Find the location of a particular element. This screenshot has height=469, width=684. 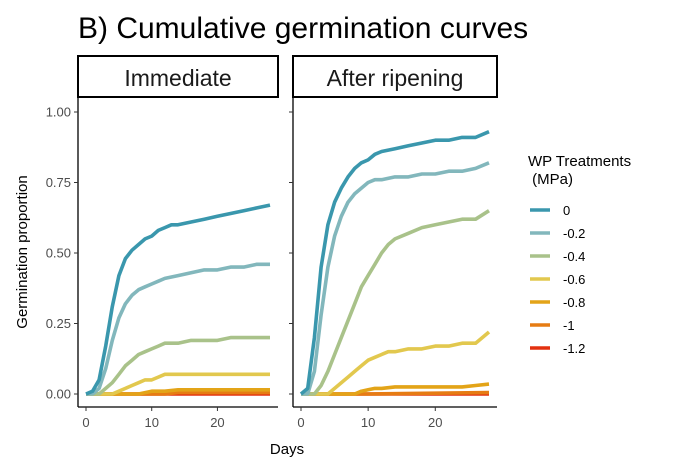

y-tick-label: 0.50 is located at coordinates (58, 253).